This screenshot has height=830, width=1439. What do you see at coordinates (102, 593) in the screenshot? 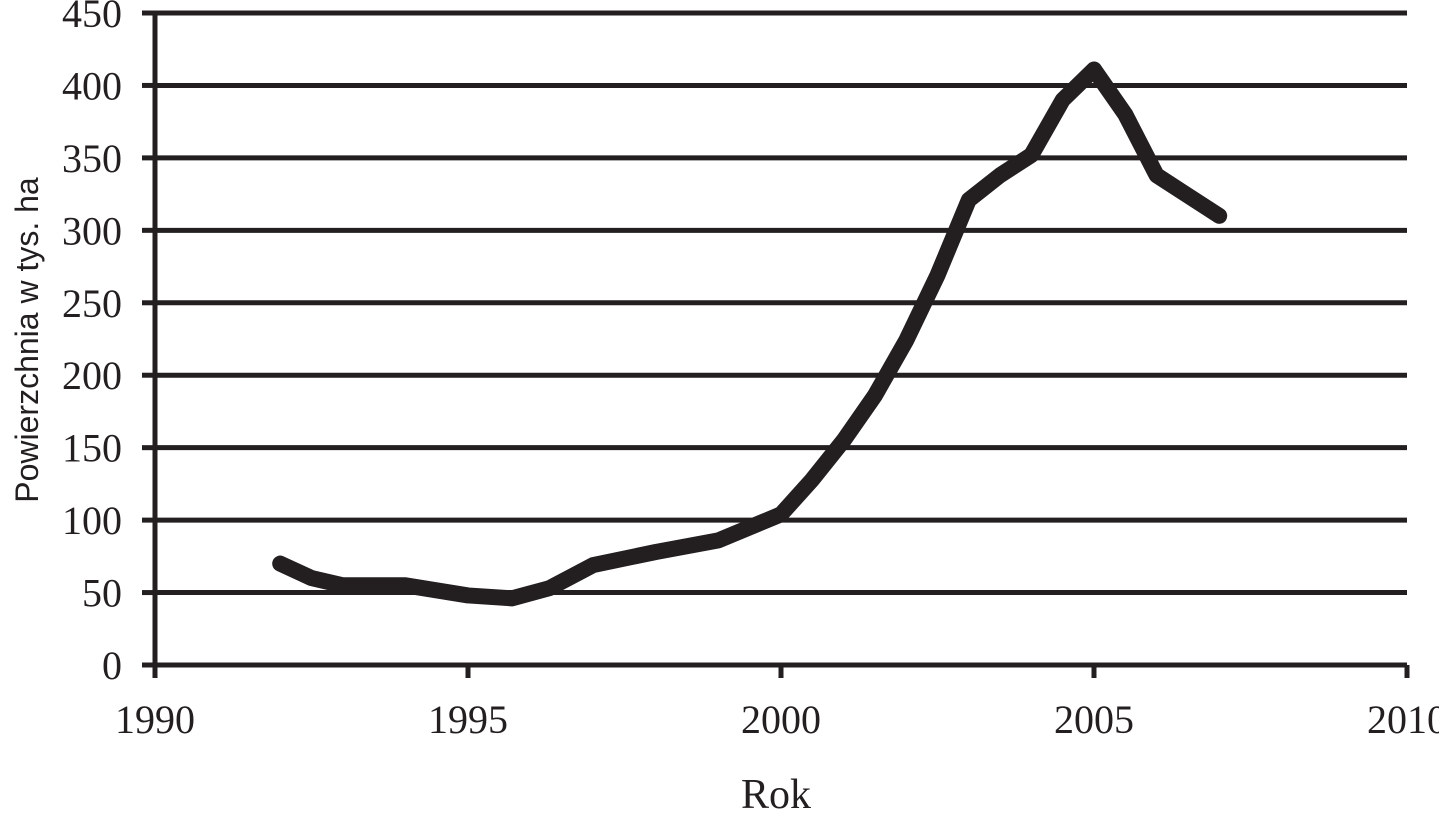
I see `y-tick-label: 50` at bounding box center [102, 593].